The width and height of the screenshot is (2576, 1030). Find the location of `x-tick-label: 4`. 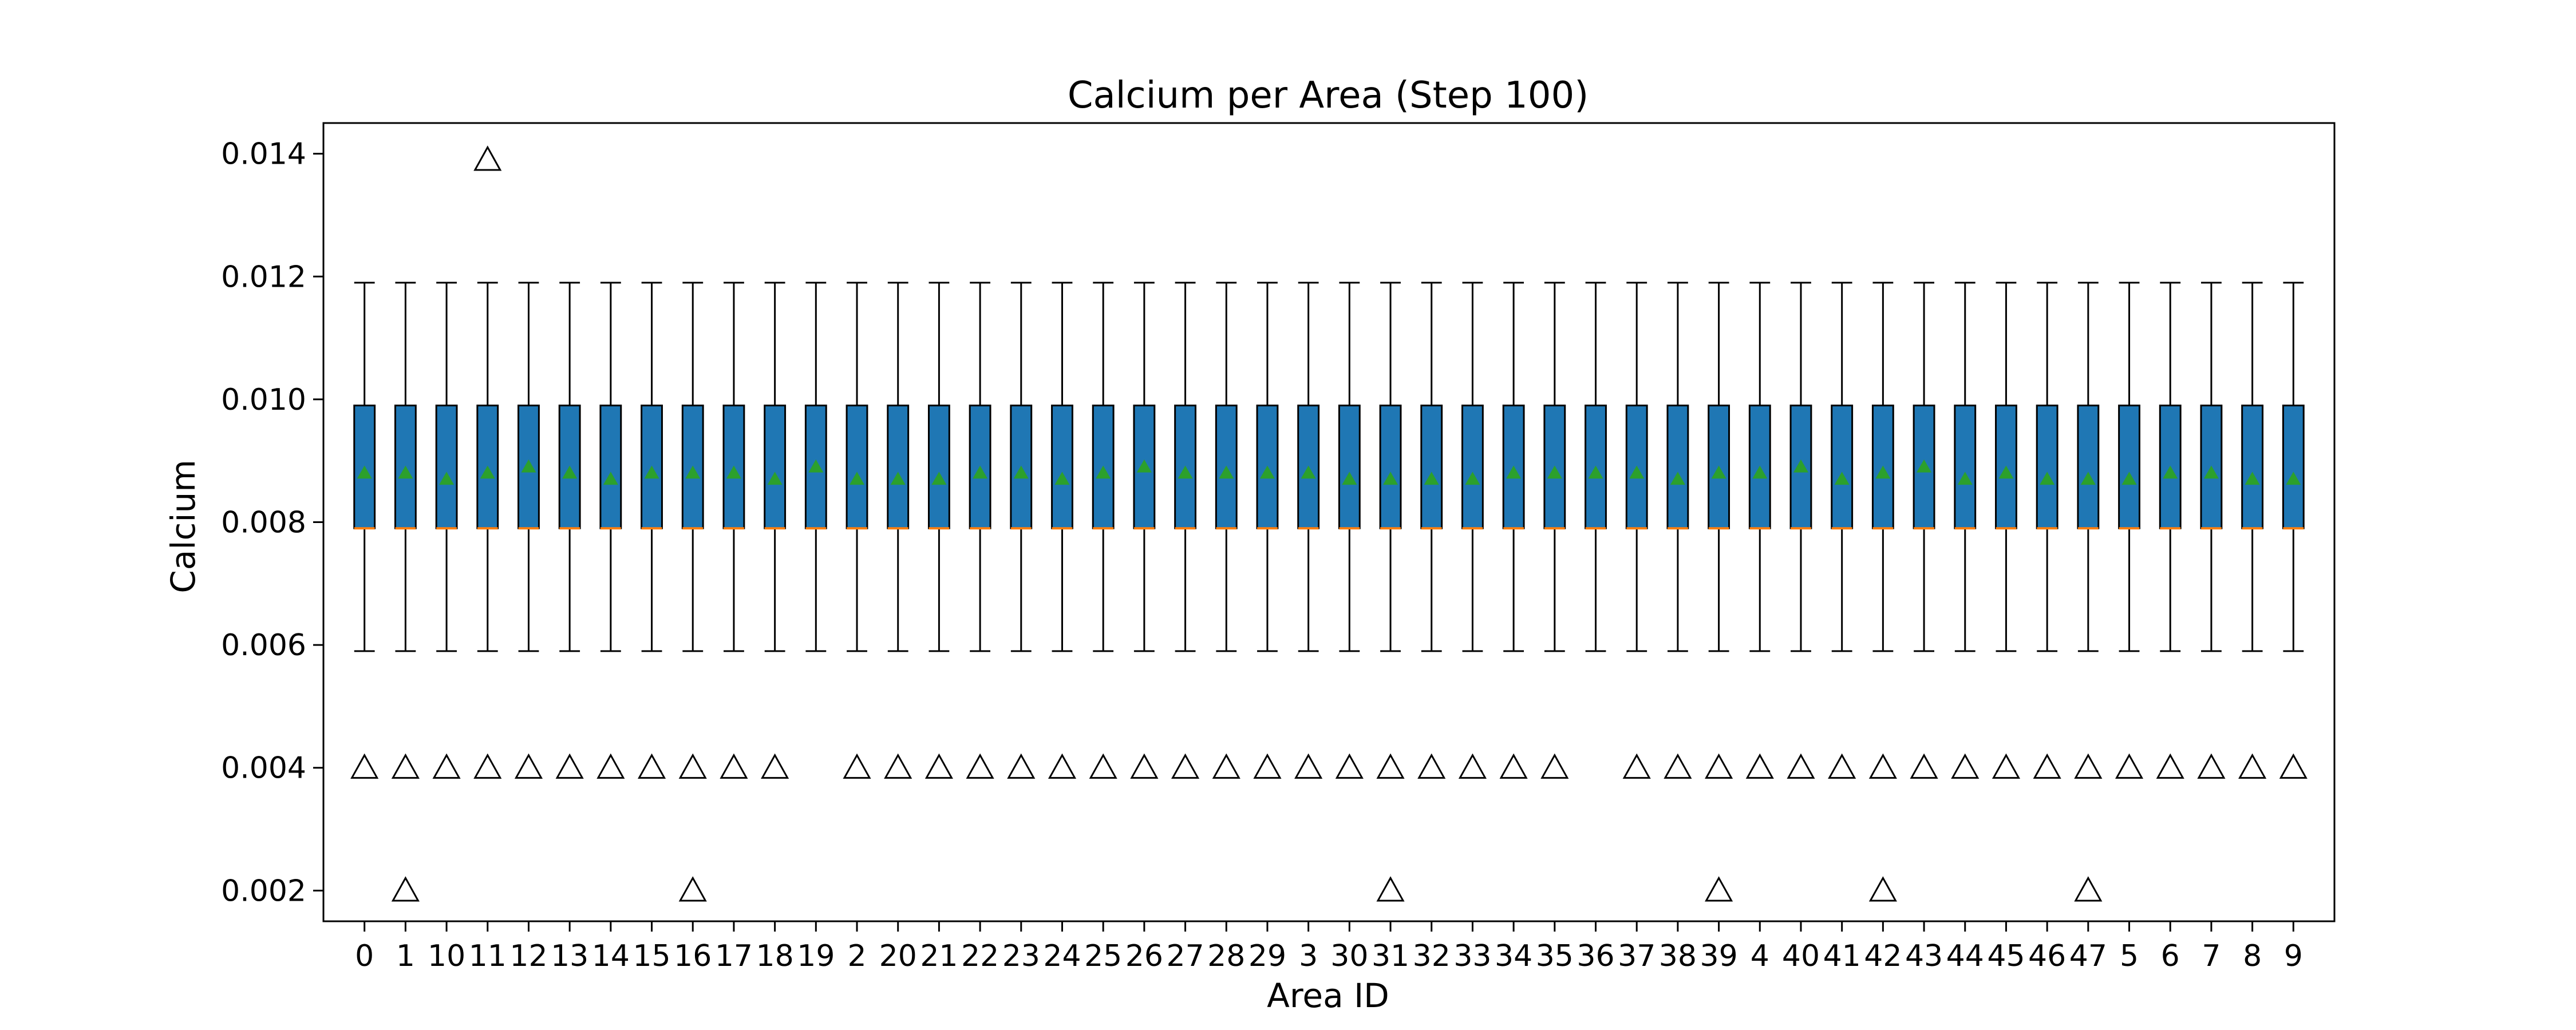

x-tick-label: 4 is located at coordinates (1760, 956).